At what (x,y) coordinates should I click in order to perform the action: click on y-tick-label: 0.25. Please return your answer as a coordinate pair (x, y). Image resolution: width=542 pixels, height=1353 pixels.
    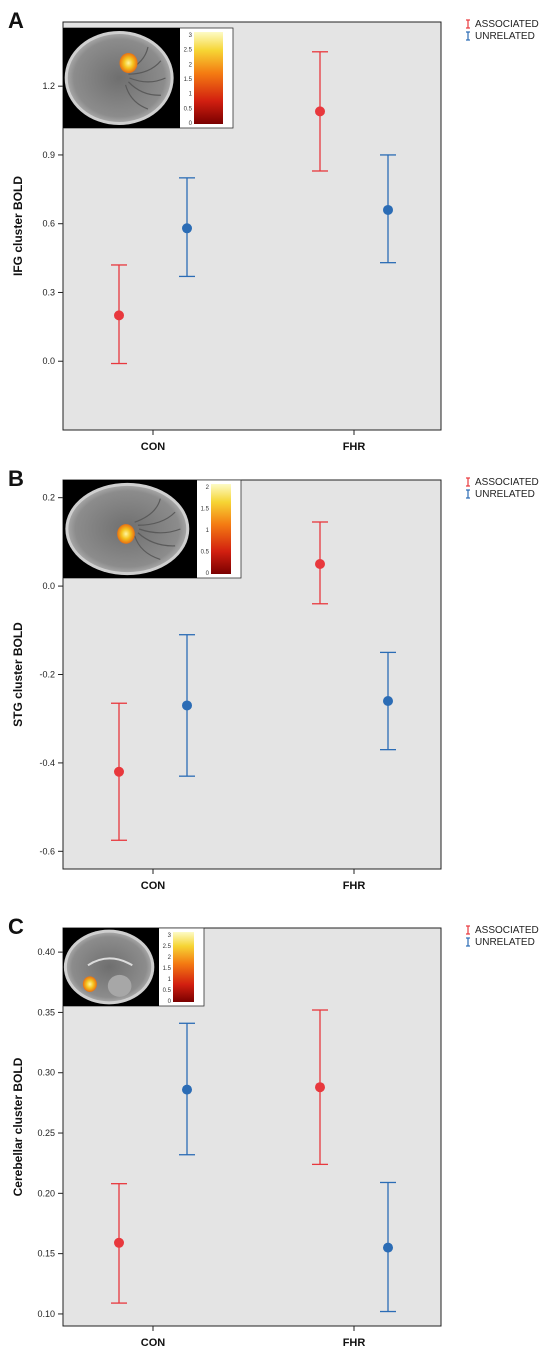
    Looking at the image, I should click on (46, 1133).